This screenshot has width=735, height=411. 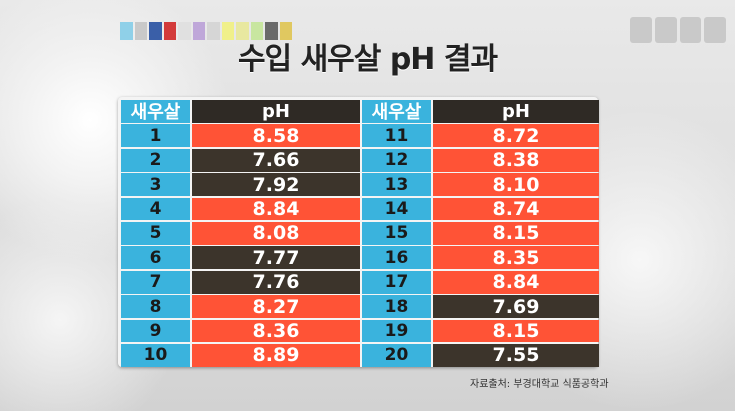 What do you see at coordinates (276, 258) in the screenshot?
I see `table-row-ph-value: 7.77` at bounding box center [276, 258].